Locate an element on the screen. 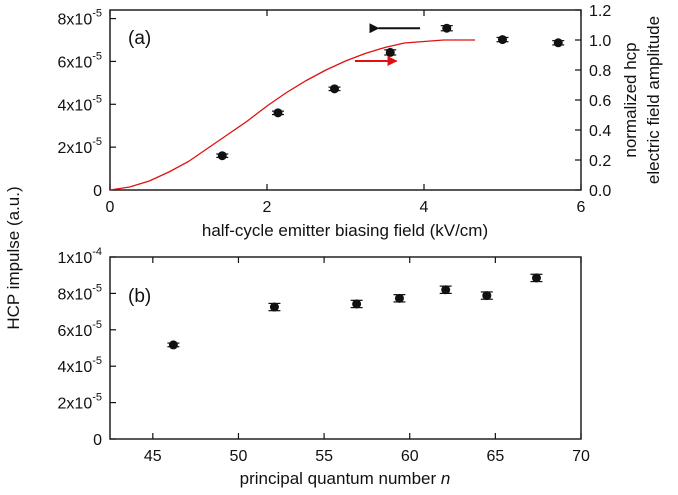 Image resolution: width=678 pixels, height=495 pixels. panel-a-right-y-axis-label: normalized hcp electric field amplitude is located at coordinates (642, 100).